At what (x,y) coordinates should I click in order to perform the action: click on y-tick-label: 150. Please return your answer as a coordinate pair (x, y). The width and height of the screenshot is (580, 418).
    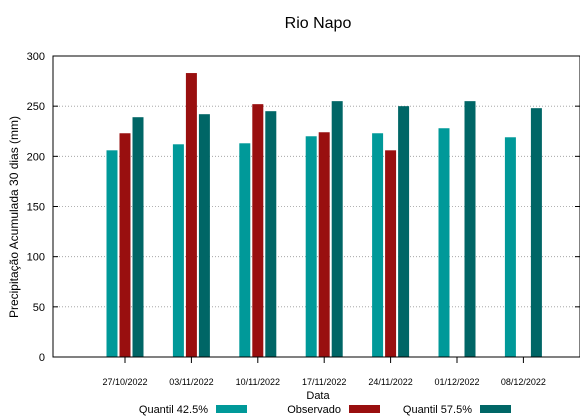
    Looking at the image, I should click on (36, 208).